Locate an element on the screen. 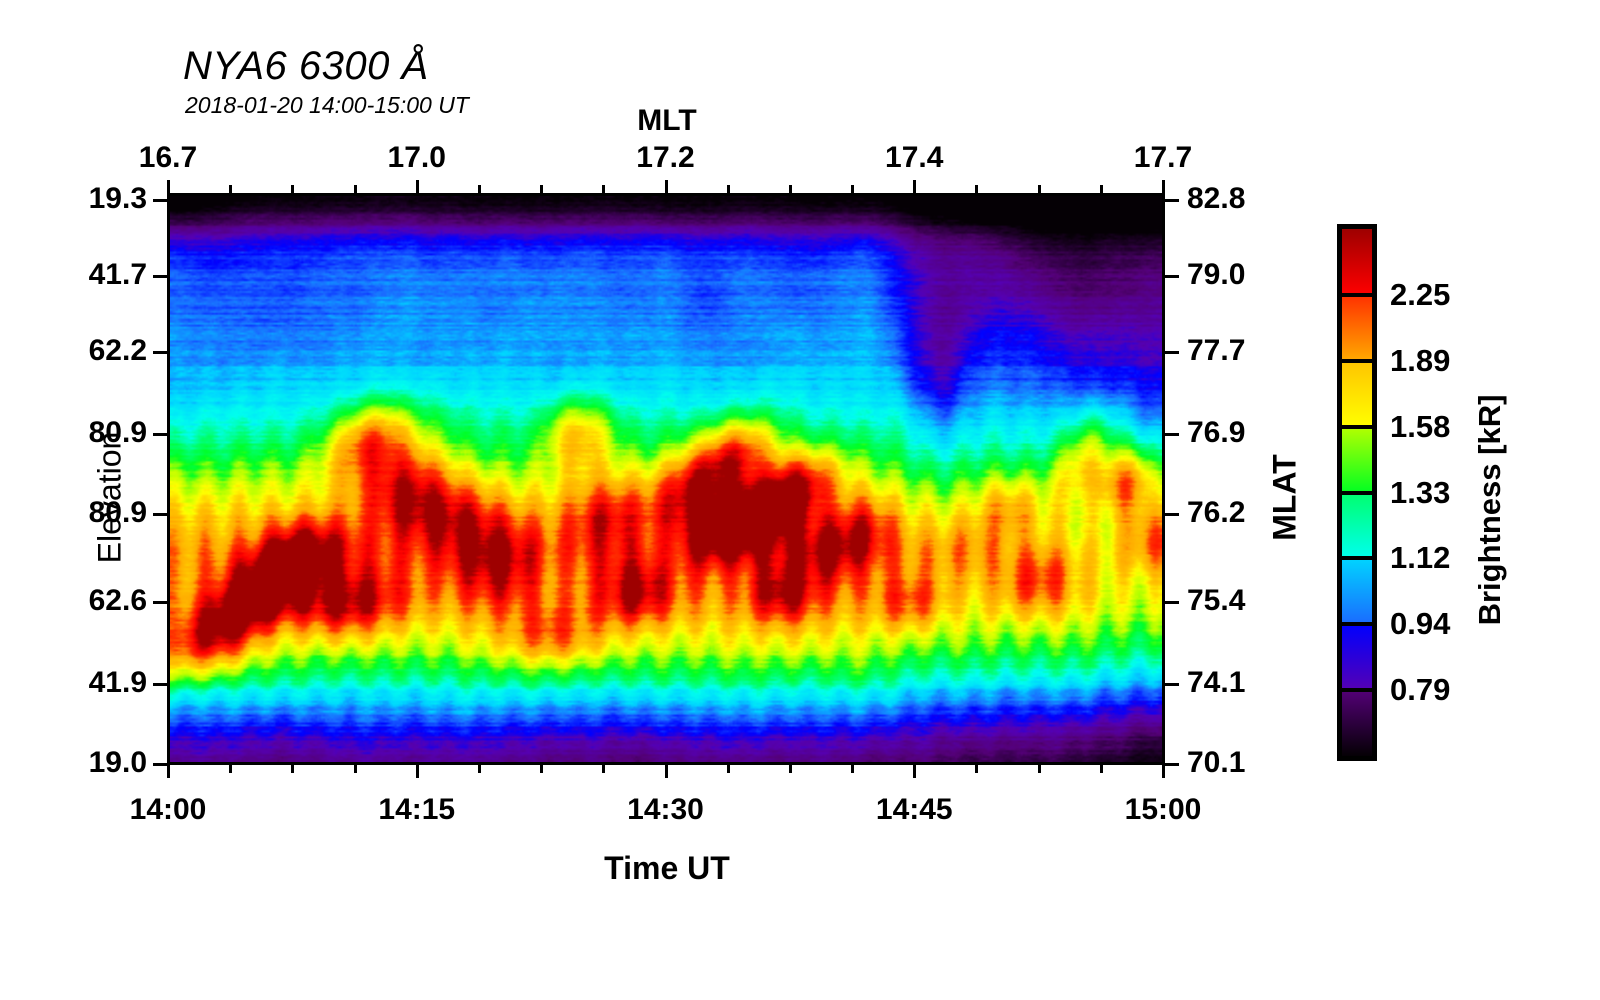 This screenshot has height=1000, width=1600. y-tick-label-left: 41.7 is located at coordinates (117, 275).